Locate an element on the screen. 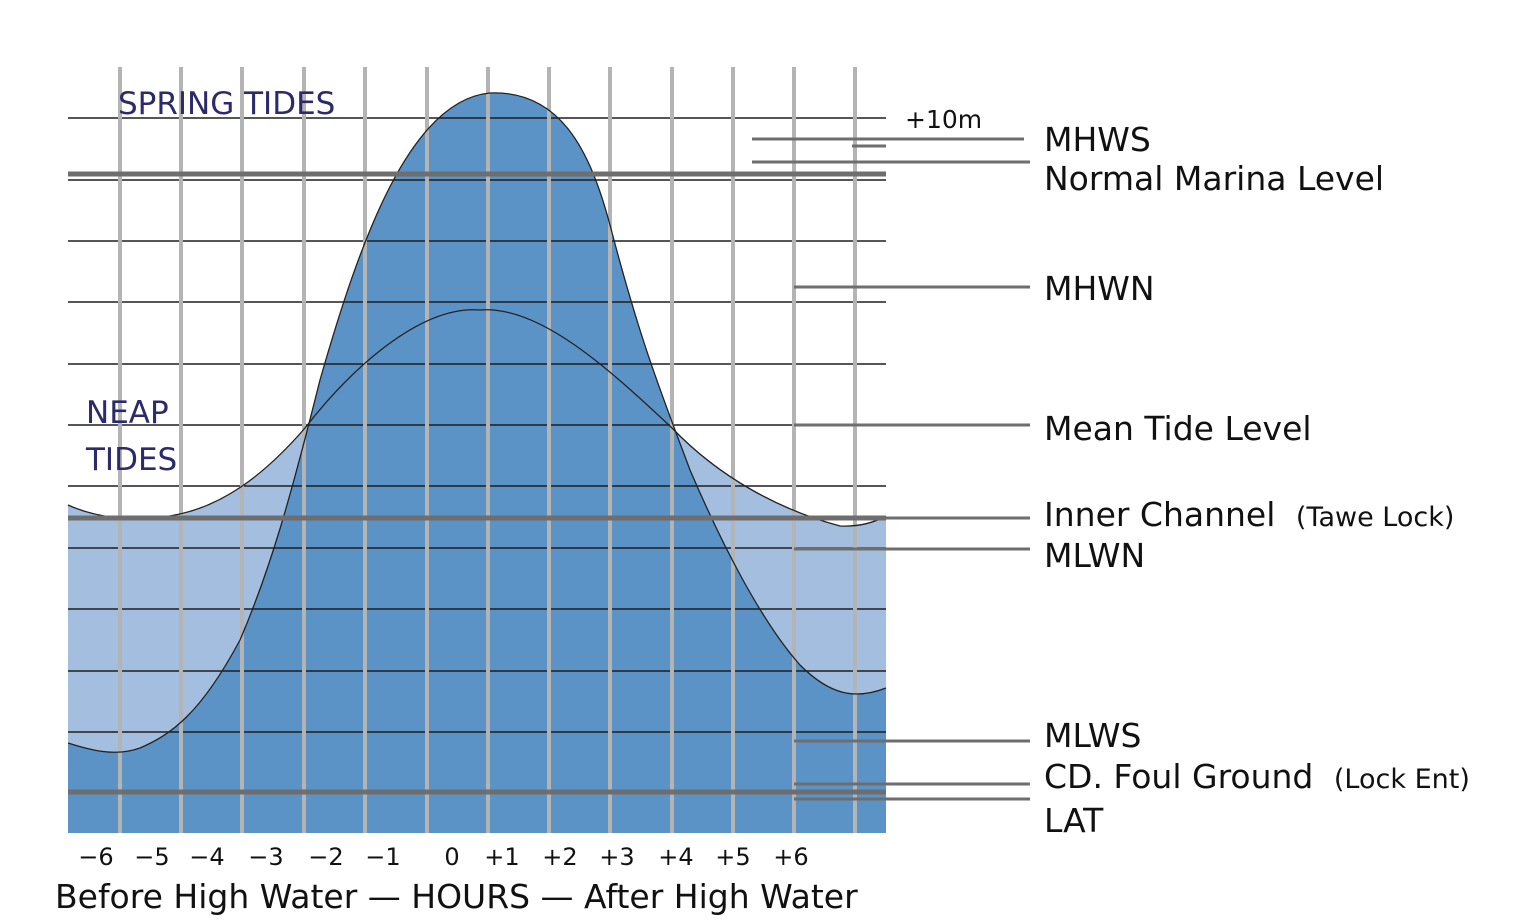 This screenshot has height=923, width=1523. label-cd-foul-ground: CD. Foul Ground (Lock Ent) is located at coordinates (1257, 776).